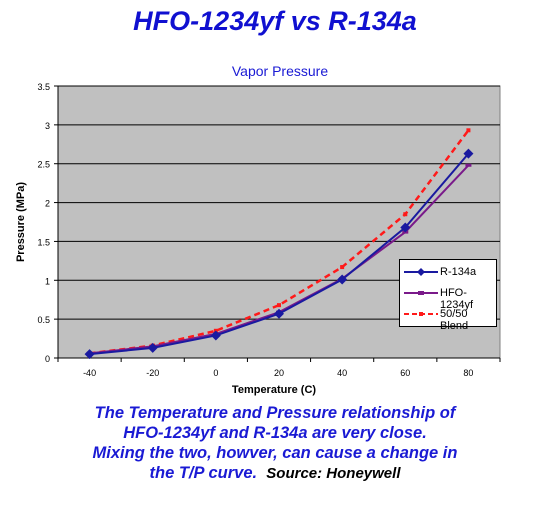  What do you see at coordinates (333, 473) in the screenshot?
I see `caption-source: Source: Honeywell` at bounding box center [333, 473].